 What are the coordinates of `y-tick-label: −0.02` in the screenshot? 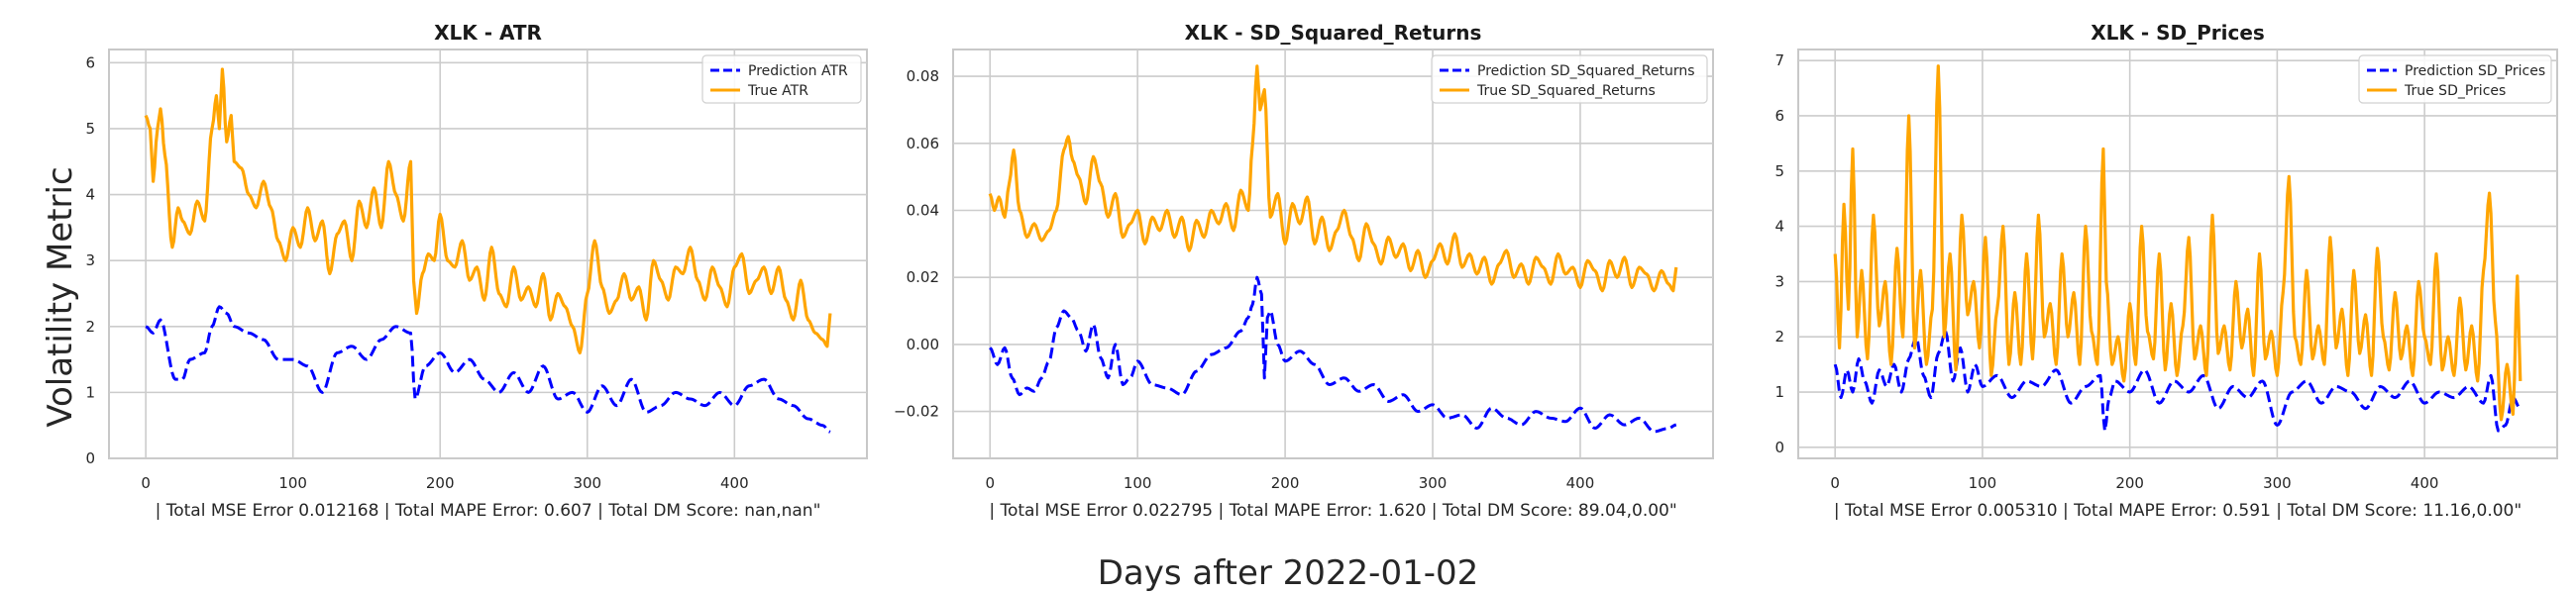 It's located at (916, 412).